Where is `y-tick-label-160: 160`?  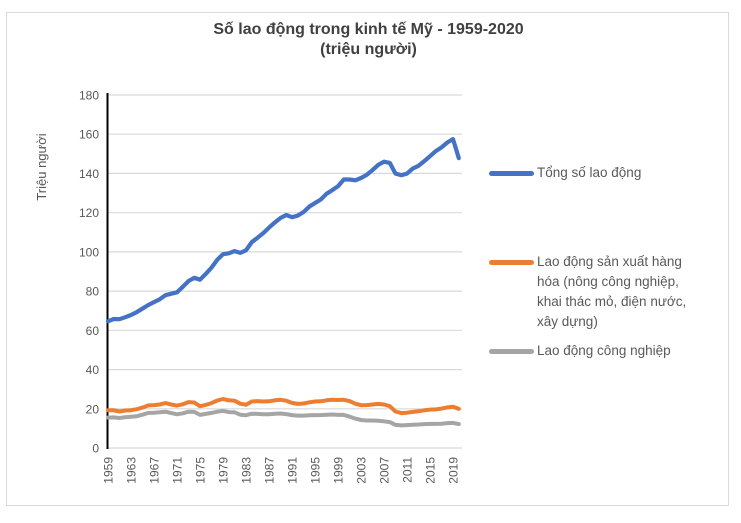
y-tick-label-160: 160 is located at coordinates (89, 135).